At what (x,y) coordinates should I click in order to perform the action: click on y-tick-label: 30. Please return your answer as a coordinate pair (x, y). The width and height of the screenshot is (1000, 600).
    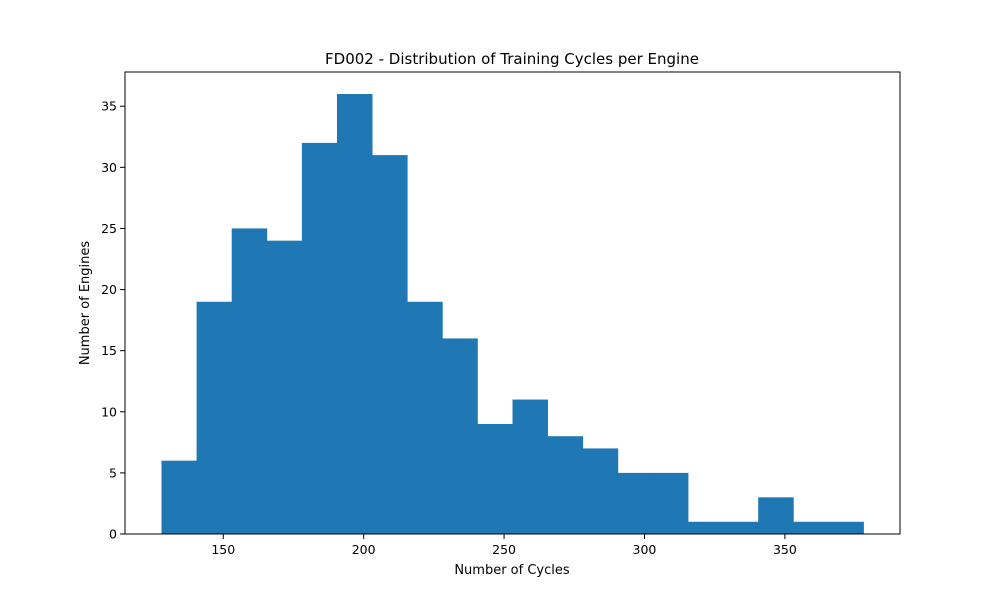
    Looking at the image, I should click on (109, 167).